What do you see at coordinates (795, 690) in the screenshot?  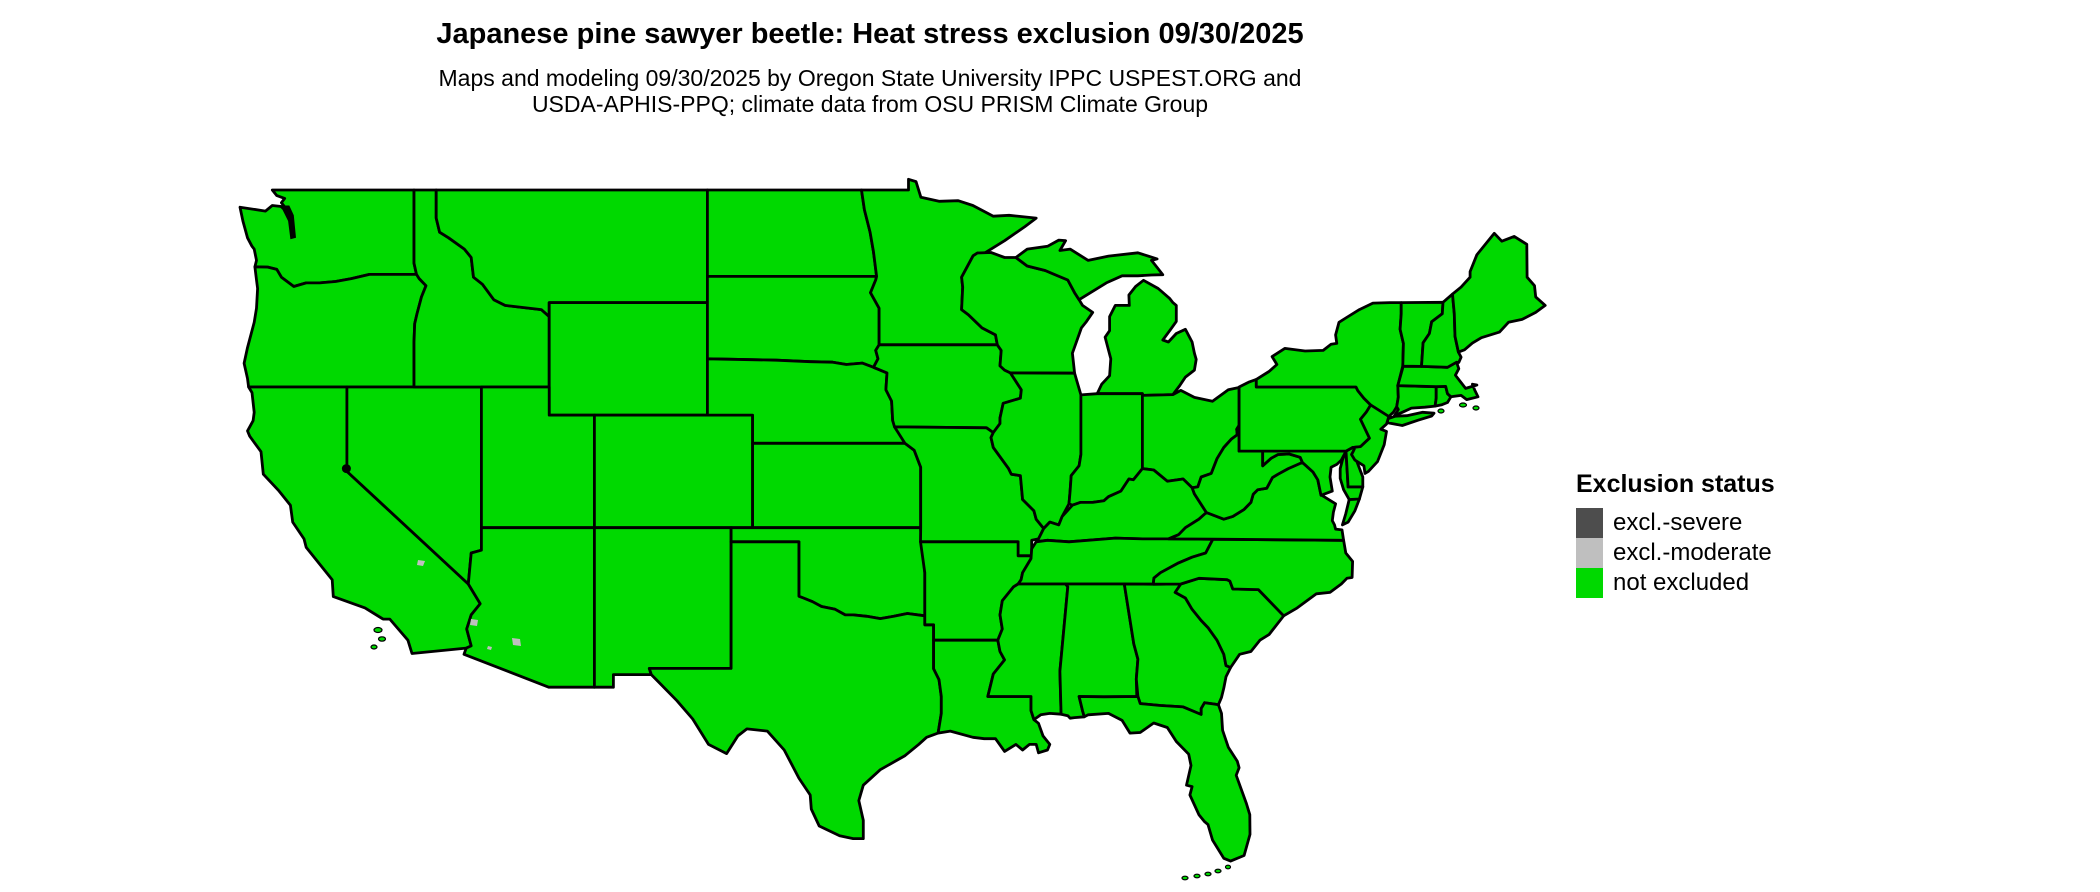 I see `state-tx: Texas: not excluded` at bounding box center [795, 690].